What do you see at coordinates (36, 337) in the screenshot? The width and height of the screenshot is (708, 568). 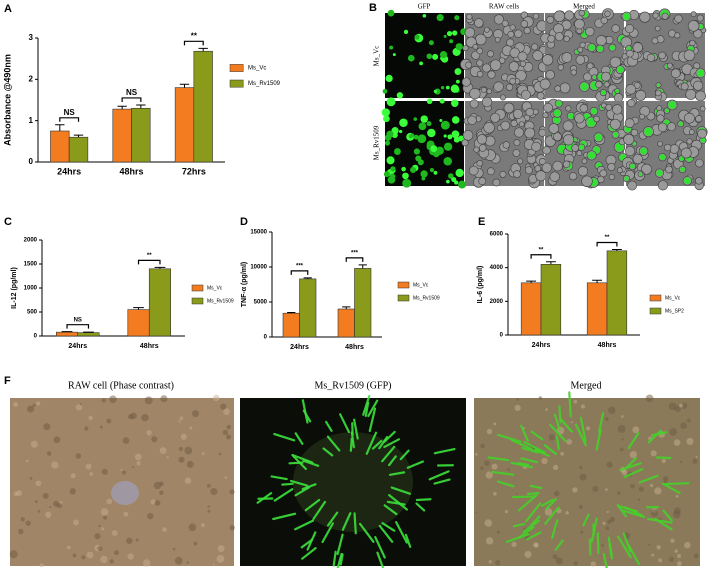 I see `y-tick-label: 0` at bounding box center [36, 337].